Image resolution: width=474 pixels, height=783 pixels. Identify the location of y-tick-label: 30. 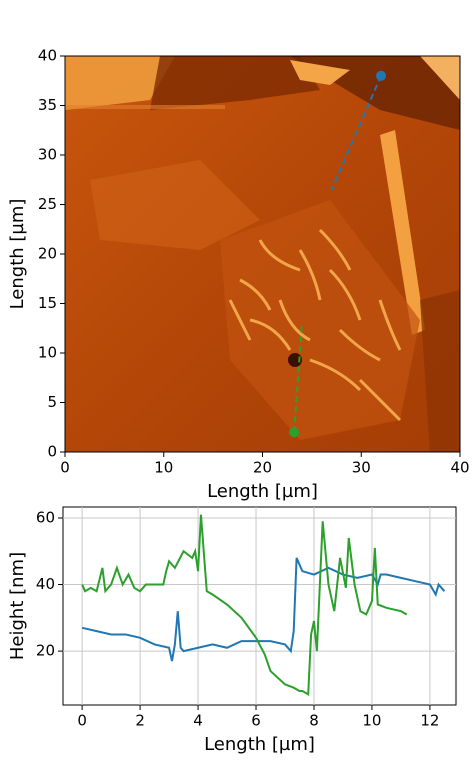
(47, 155).